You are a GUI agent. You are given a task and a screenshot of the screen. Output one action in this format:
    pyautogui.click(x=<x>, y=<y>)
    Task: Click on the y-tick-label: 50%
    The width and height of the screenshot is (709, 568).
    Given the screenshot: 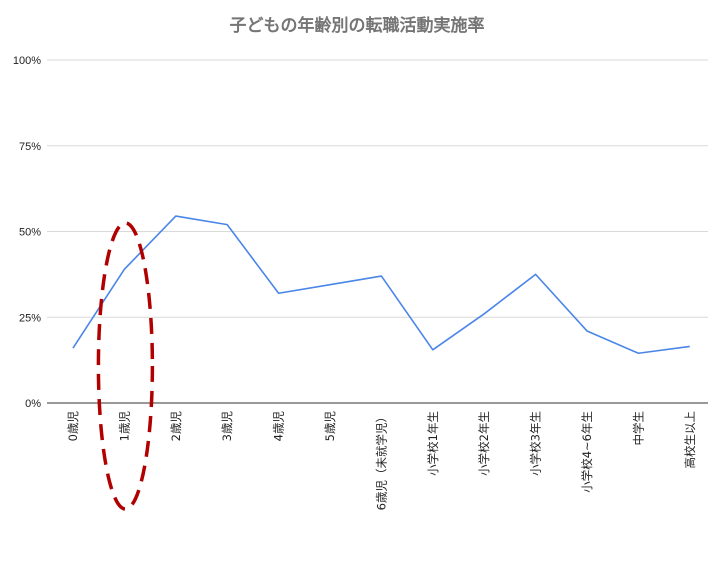 What is the action you would take?
    pyautogui.click(x=30, y=233)
    